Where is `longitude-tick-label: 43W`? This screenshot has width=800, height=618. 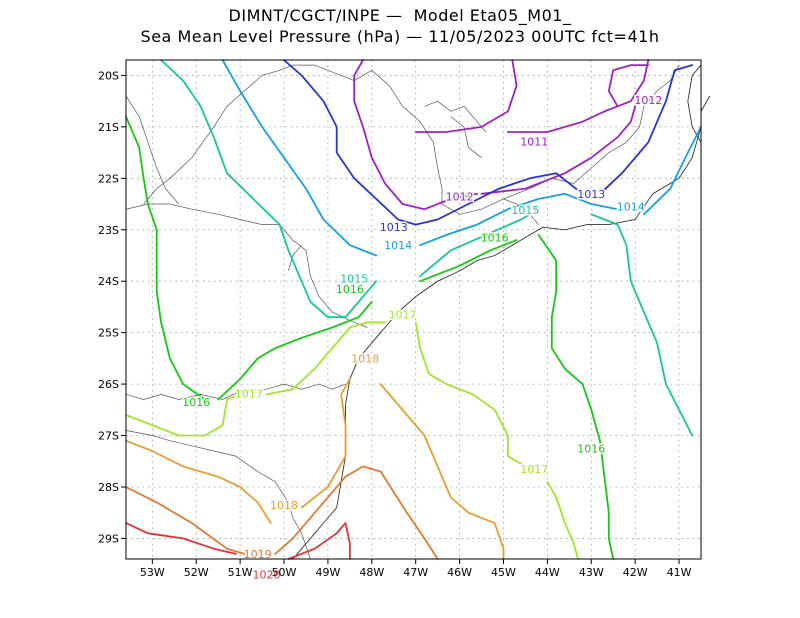
longitude-tick-label: 43W is located at coordinates (591, 572).